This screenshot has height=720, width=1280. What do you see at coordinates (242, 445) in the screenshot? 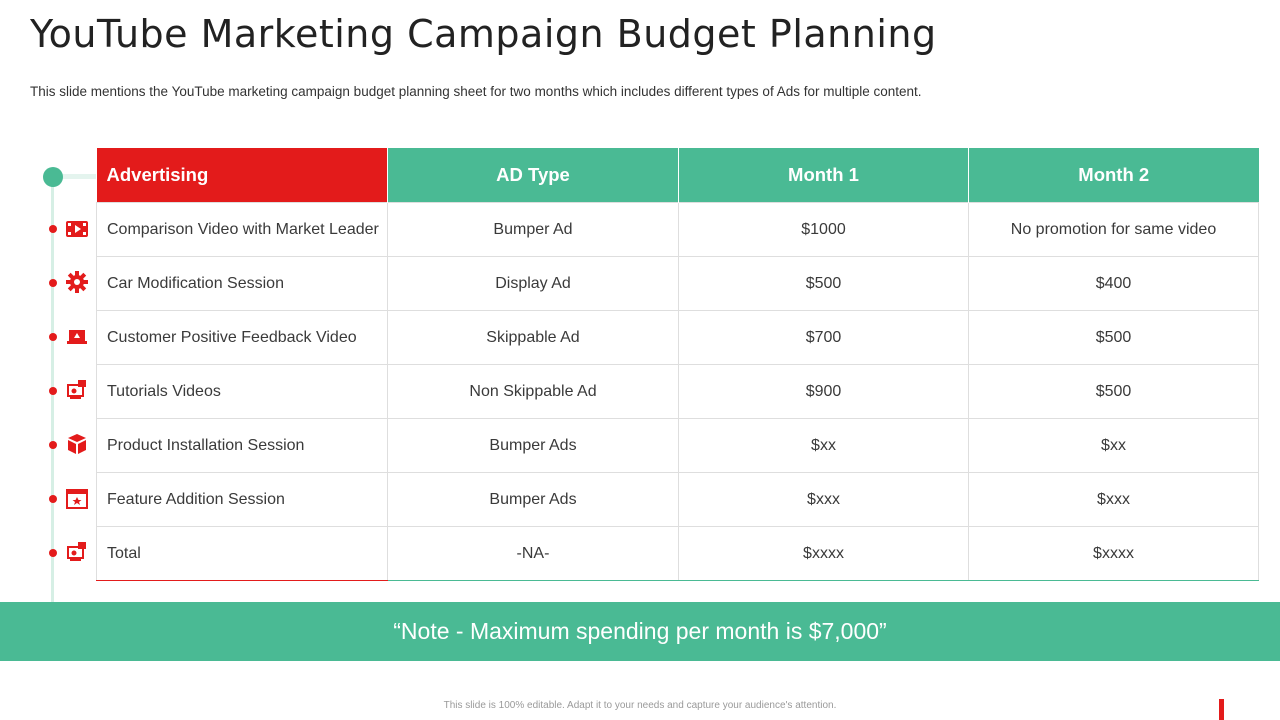
I see `cell-advertising: Product Installation Session` at bounding box center [242, 445].